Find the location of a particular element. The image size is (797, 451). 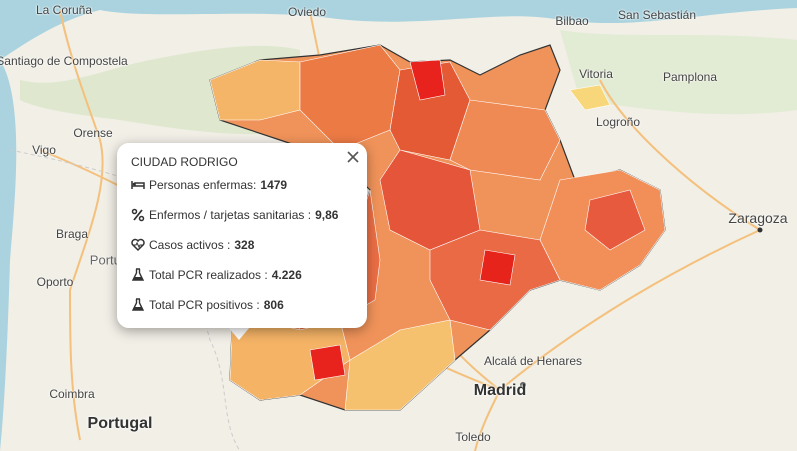

row-label: Total PCR realizados : is located at coordinates (208, 275).